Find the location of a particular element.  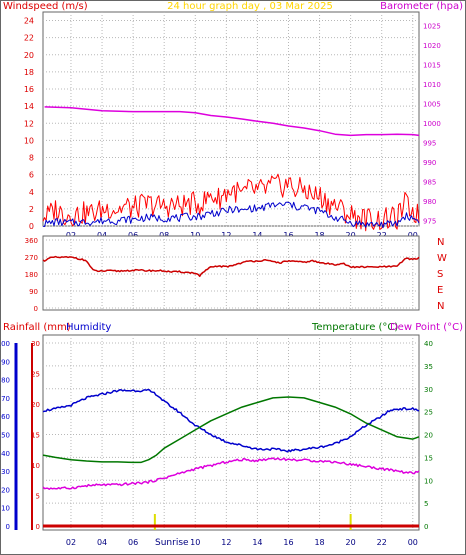

temperature-tick-label: 35 is located at coordinates (428, 367).